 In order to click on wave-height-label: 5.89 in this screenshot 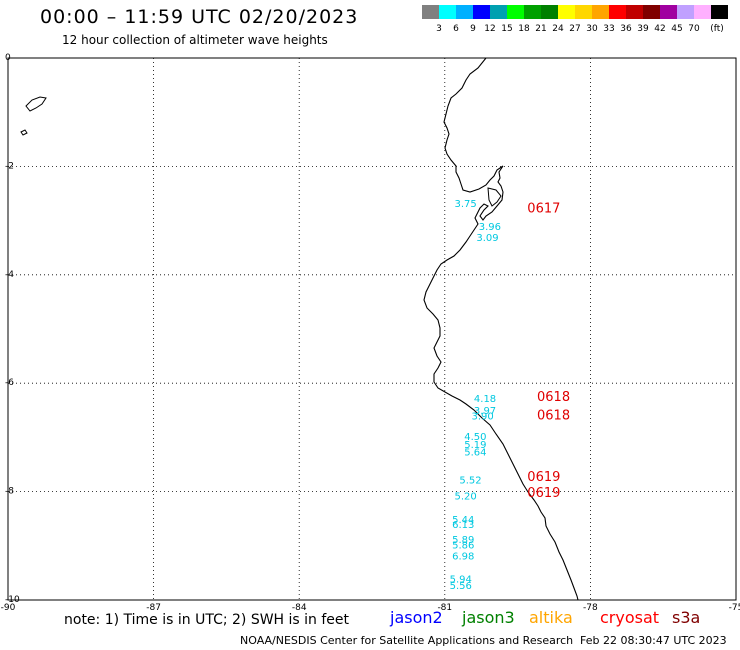, I will do `click(463, 540)`.